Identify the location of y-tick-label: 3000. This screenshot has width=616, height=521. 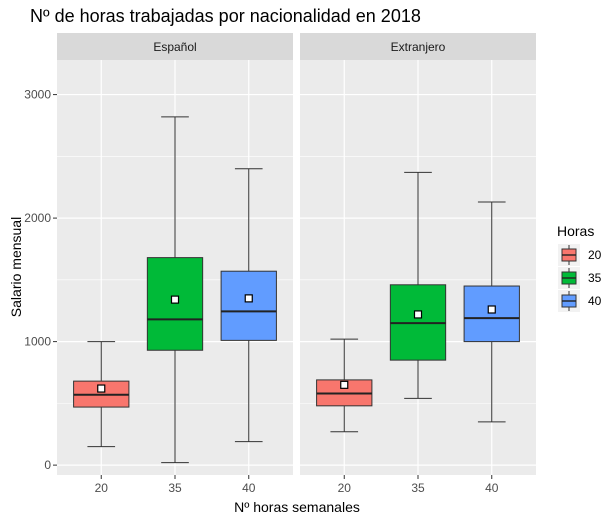
(37, 95).